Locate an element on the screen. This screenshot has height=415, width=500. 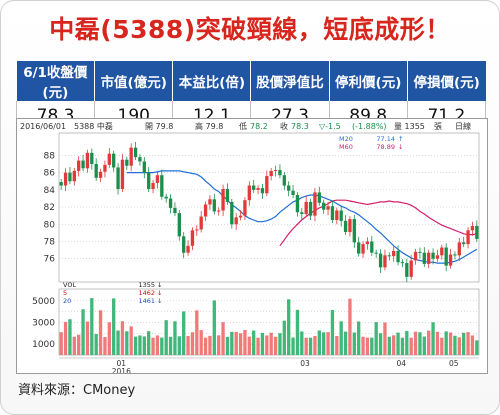
header-close-value: 78.3 is located at coordinates (300, 126).